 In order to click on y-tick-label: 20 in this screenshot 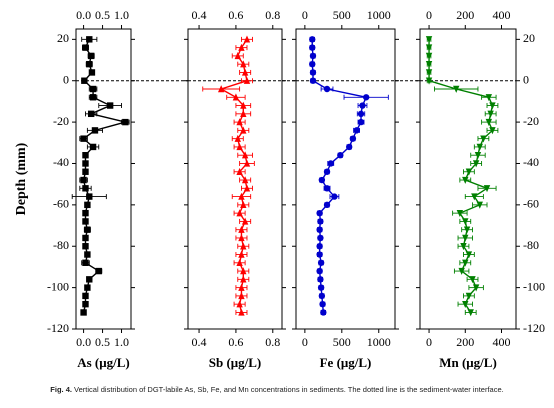, I will do `click(63, 38)`.